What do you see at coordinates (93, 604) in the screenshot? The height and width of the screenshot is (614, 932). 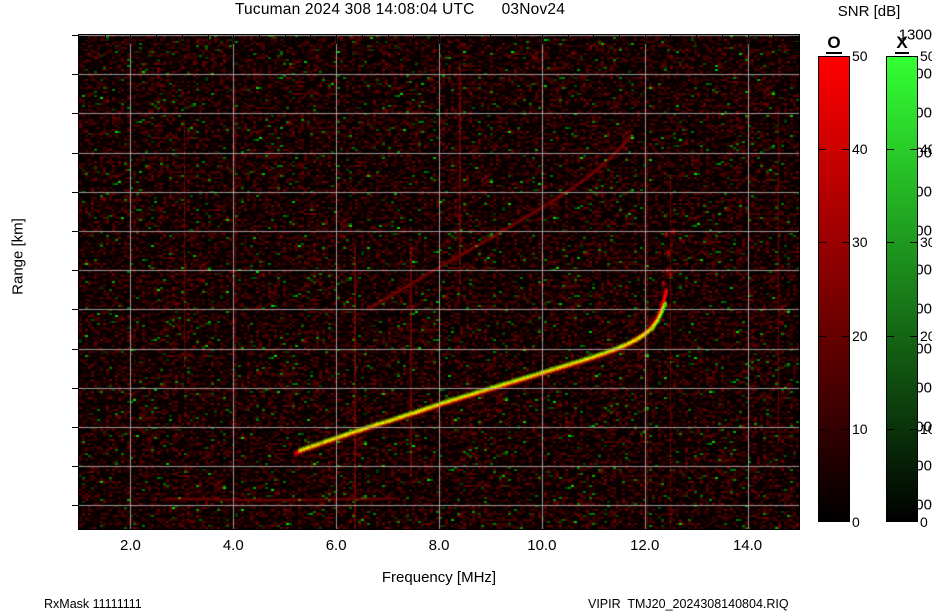 I see `rxmask-label: RxMask 11111111` at bounding box center [93, 604].